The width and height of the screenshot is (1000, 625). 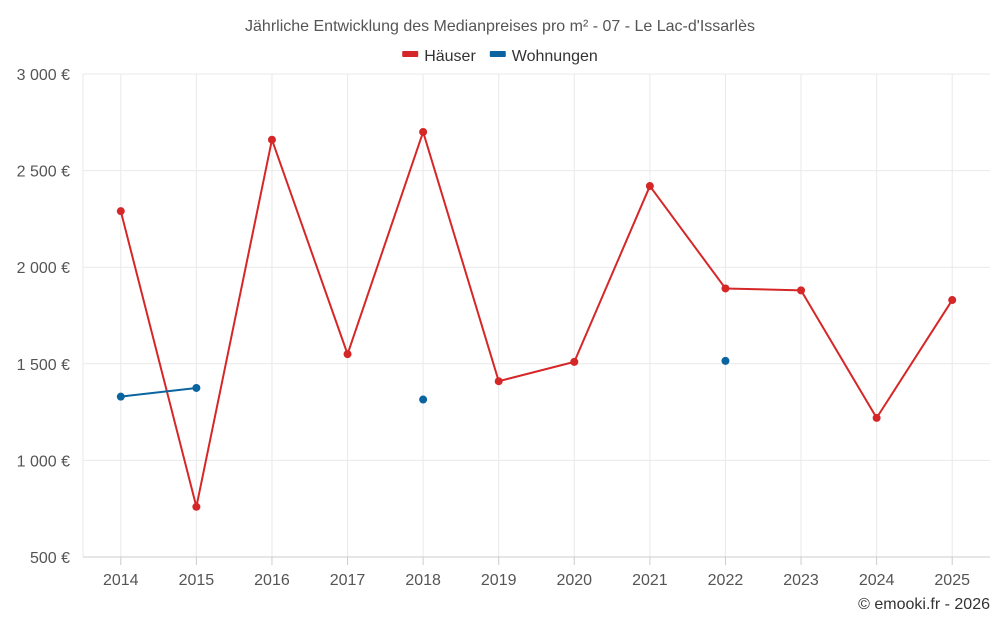 I want to click on x-tick-label: 2018, so click(x=423, y=580).